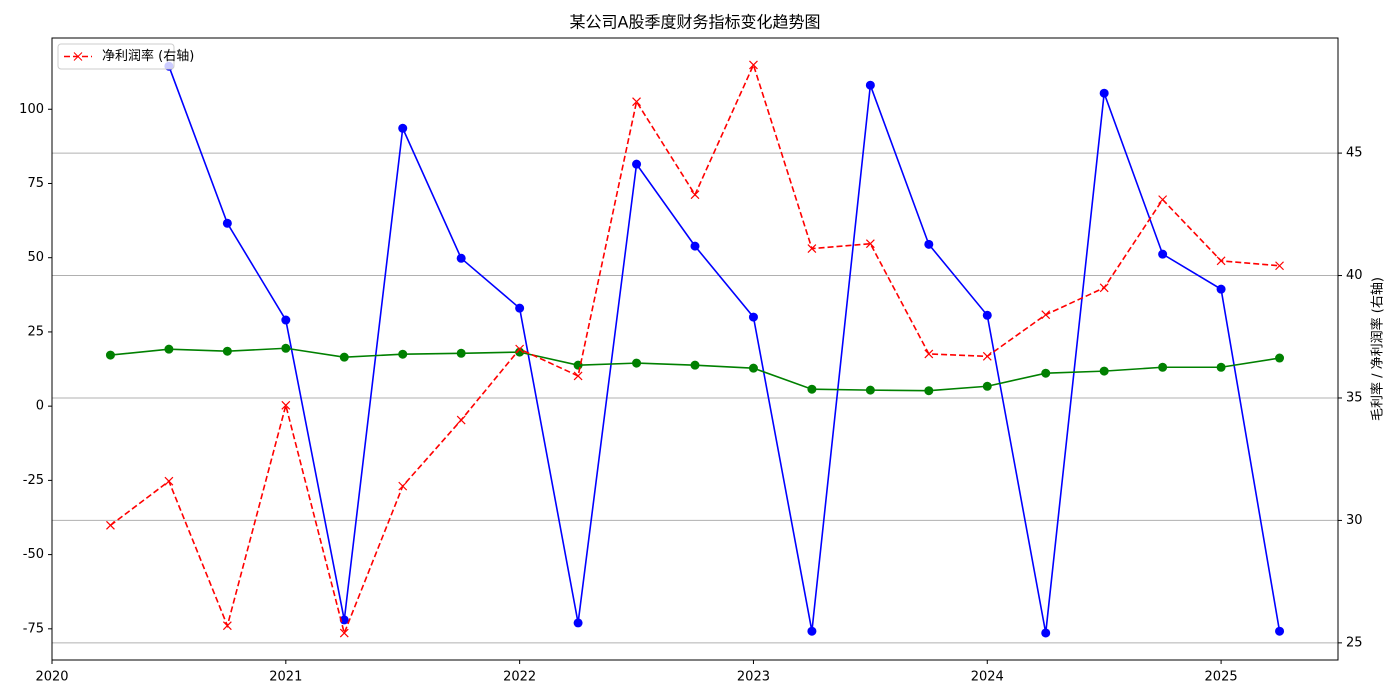 This screenshot has height=700, width=1400. Describe the element at coordinates (35, 183) in the screenshot. I see `y-tick-label: 75` at that location.